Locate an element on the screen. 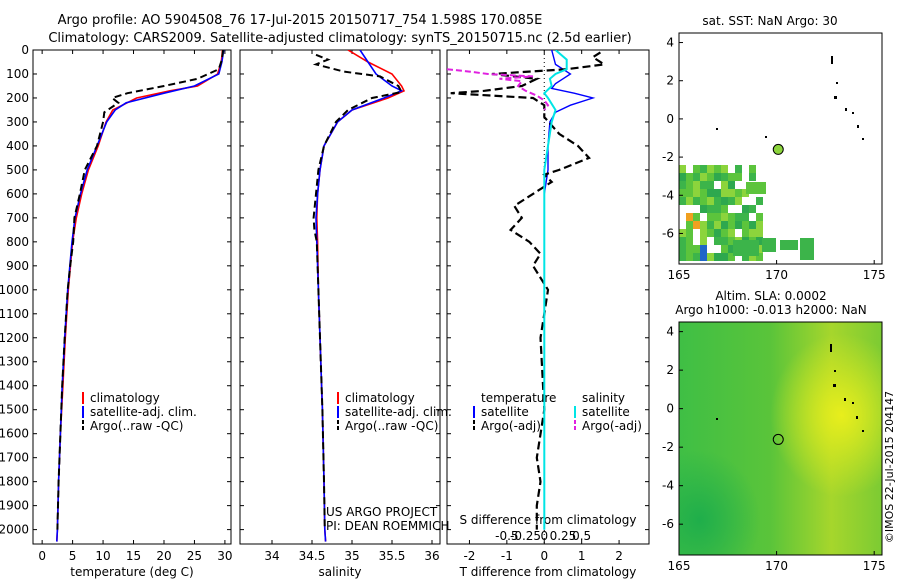  salinity-series is located at coordinates (359, 296).